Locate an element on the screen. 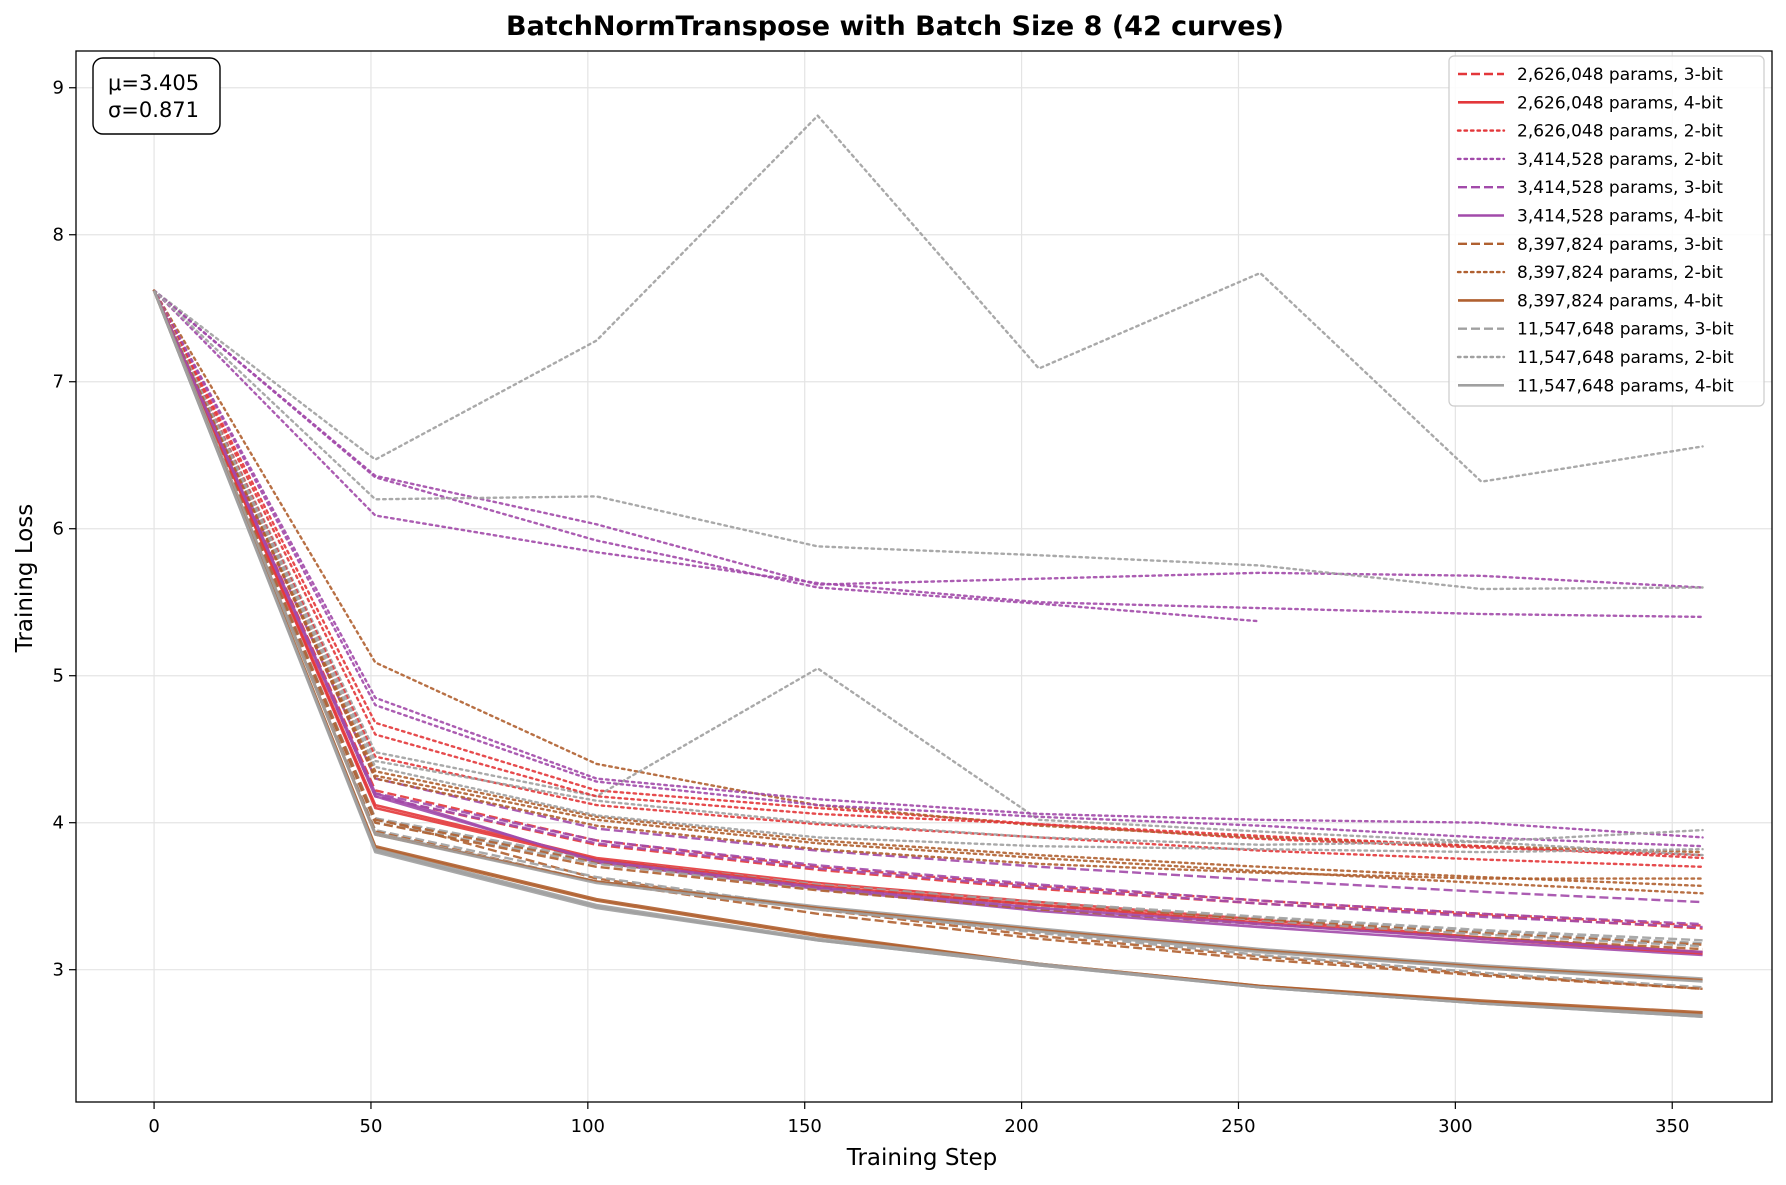 This screenshot has height=1185, width=1786. x-tick-label: 350 is located at coordinates (1672, 1126).